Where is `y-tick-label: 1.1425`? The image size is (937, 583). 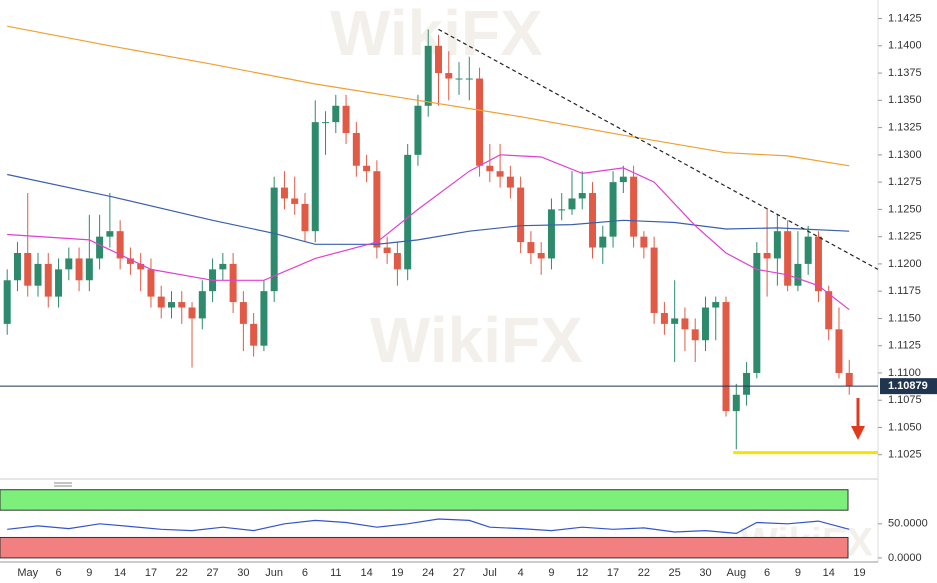 y-tick-label: 1.1425 is located at coordinates (905, 18).